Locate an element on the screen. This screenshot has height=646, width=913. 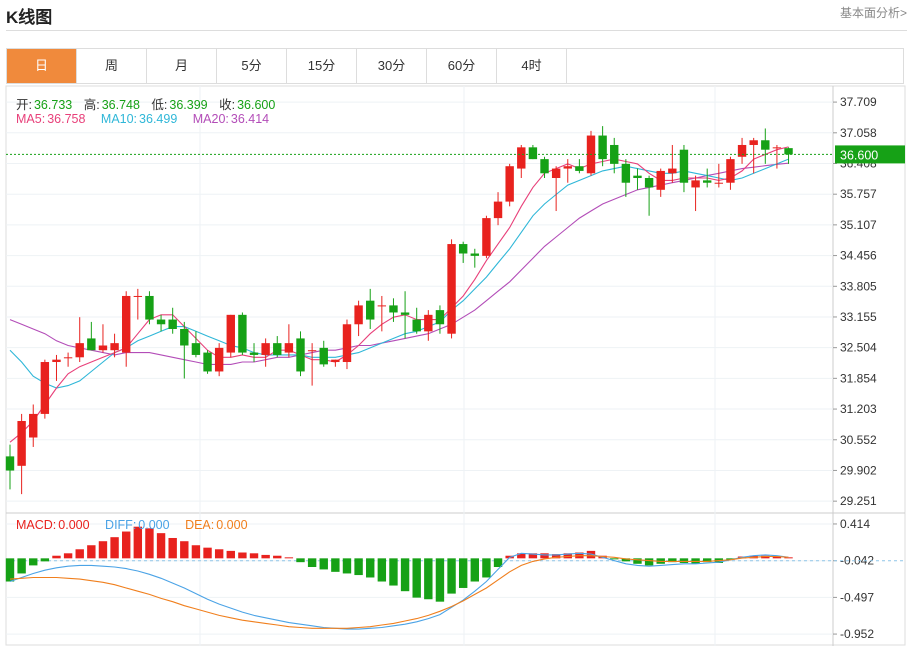
diff-line is located at coordinates (399, 591).